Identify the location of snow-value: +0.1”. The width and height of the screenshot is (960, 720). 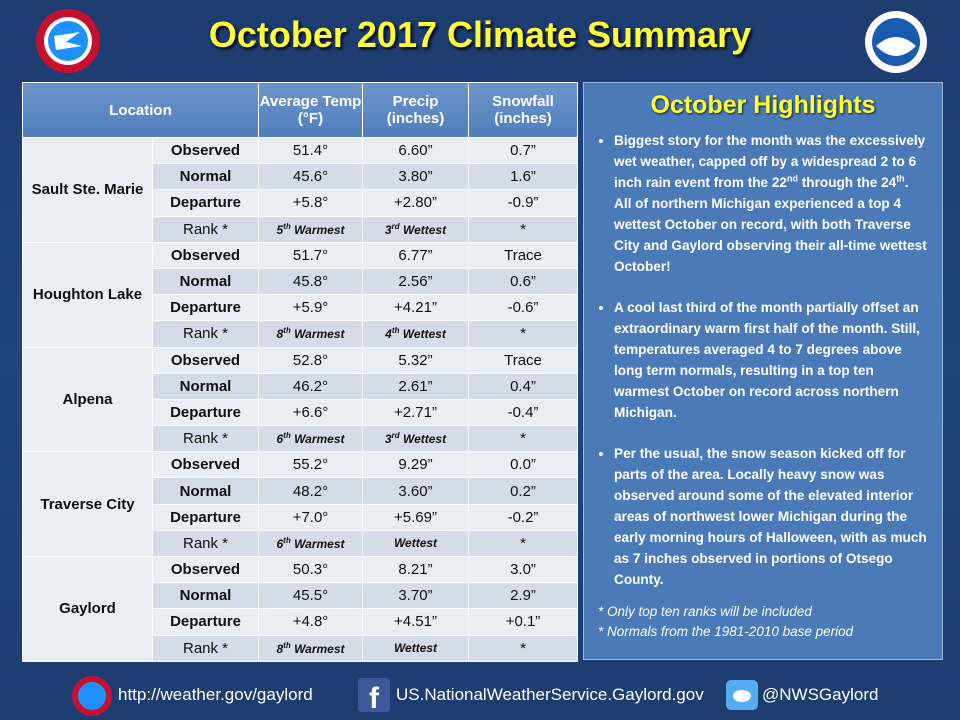
(523, 622).